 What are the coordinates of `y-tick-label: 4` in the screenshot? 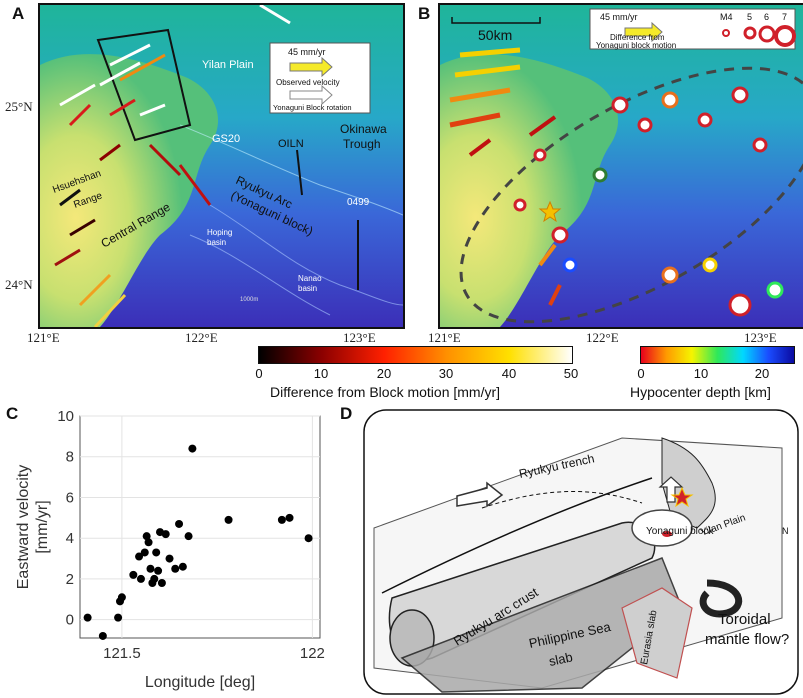 It's located at (70, 538).